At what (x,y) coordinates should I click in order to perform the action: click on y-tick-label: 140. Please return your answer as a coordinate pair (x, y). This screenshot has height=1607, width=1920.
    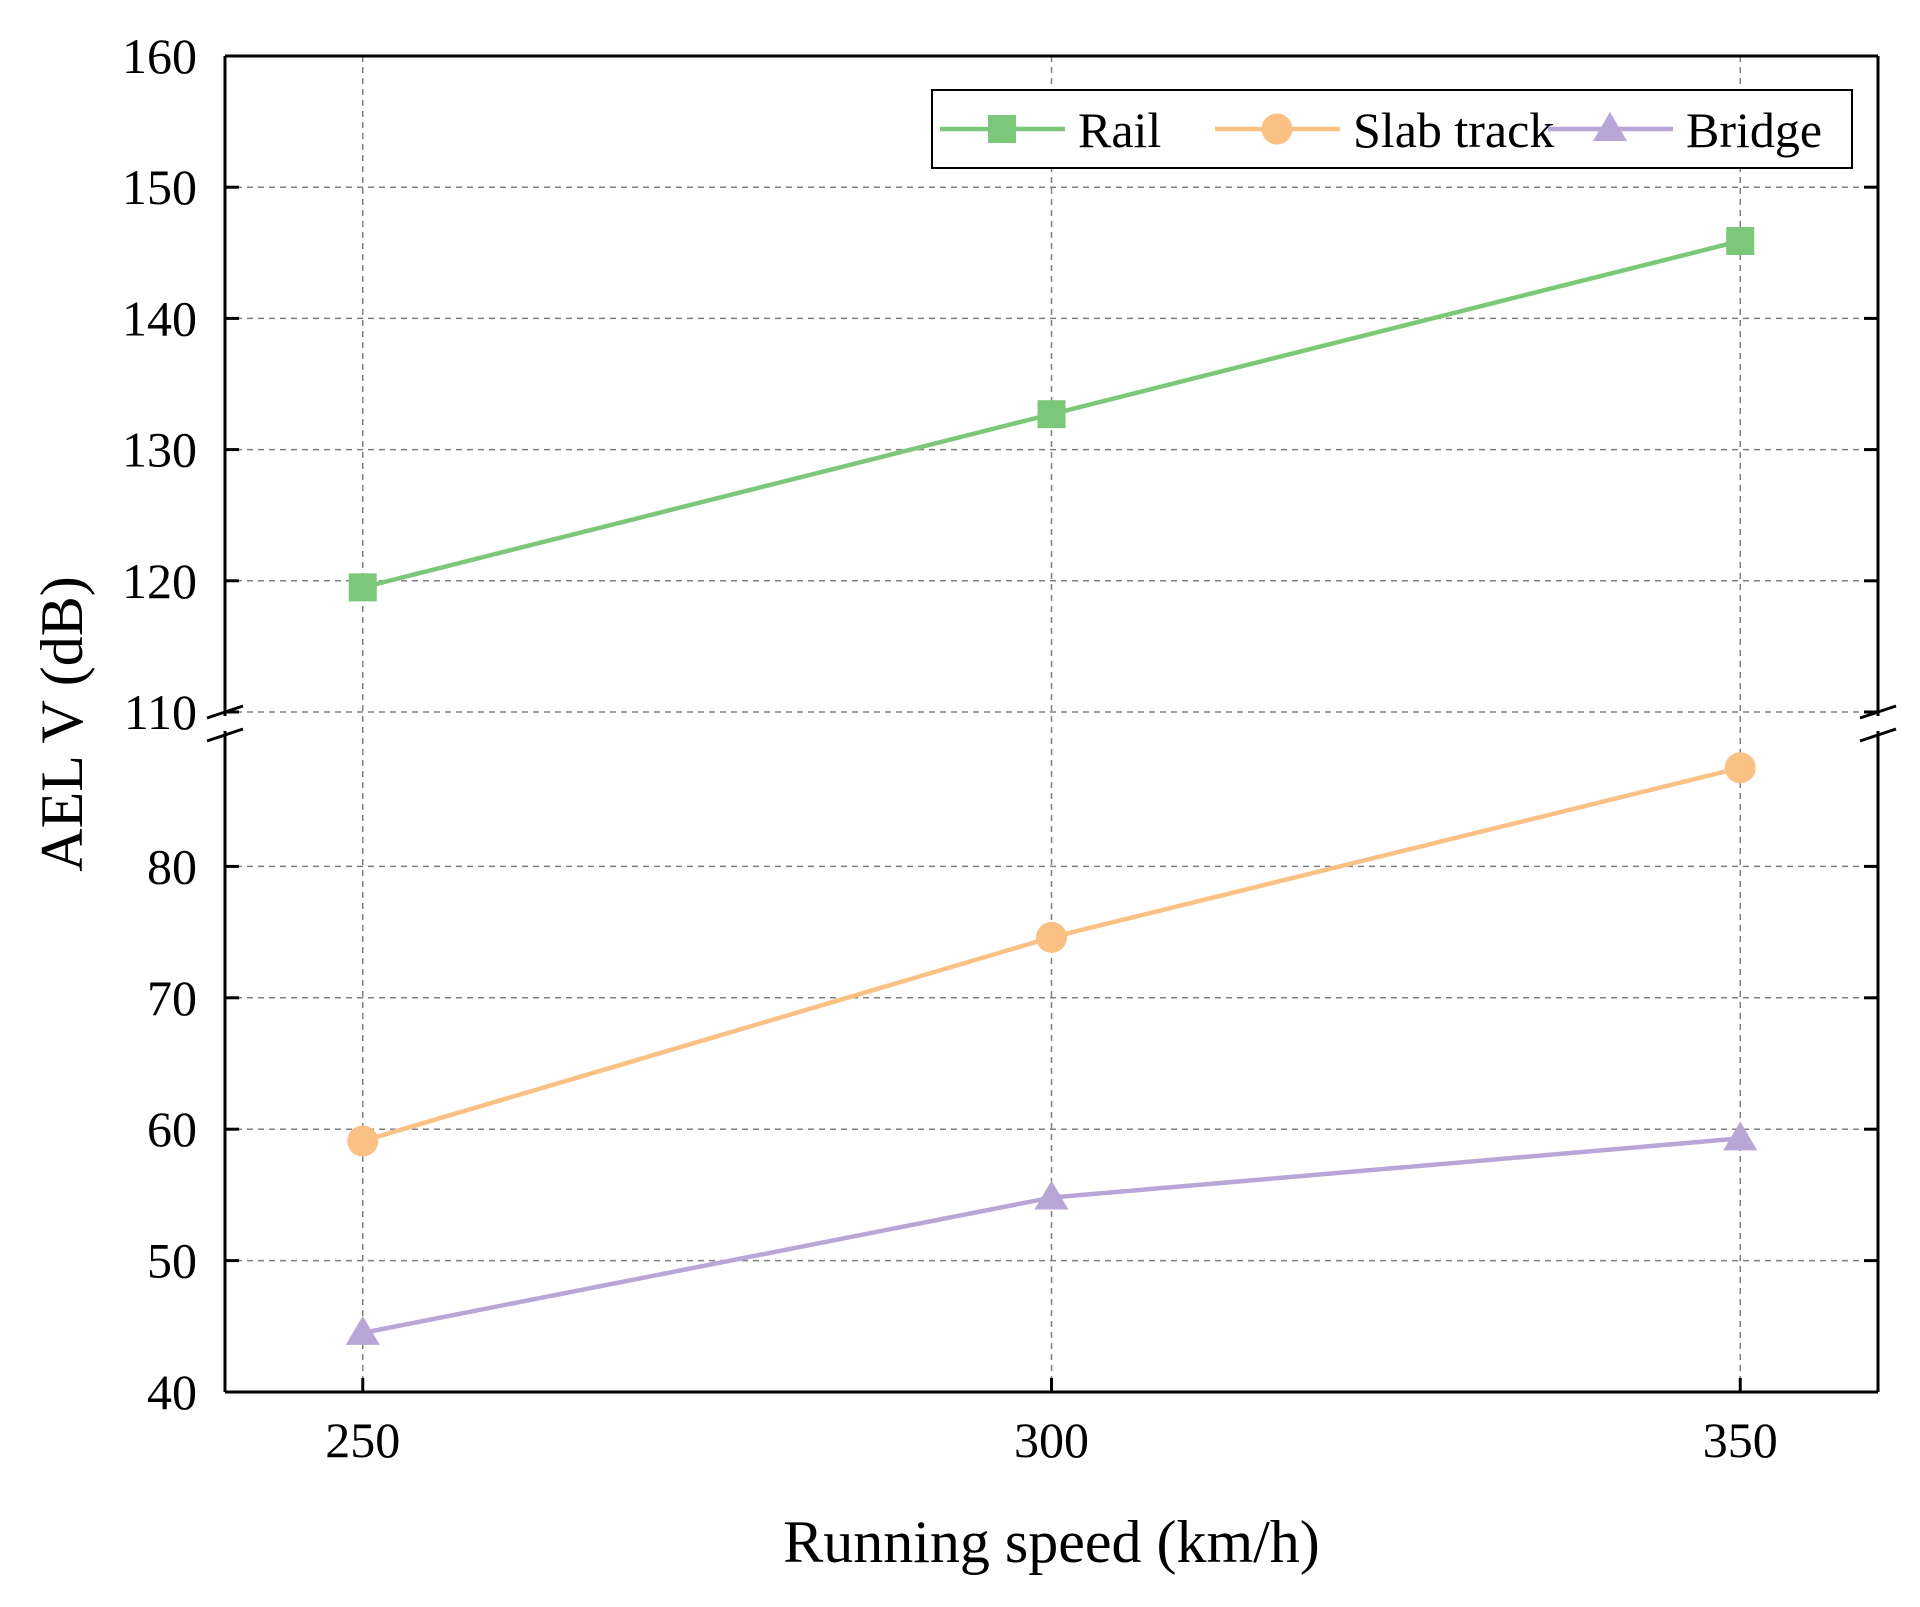
    Looking at the image, I should click on (159, 318).